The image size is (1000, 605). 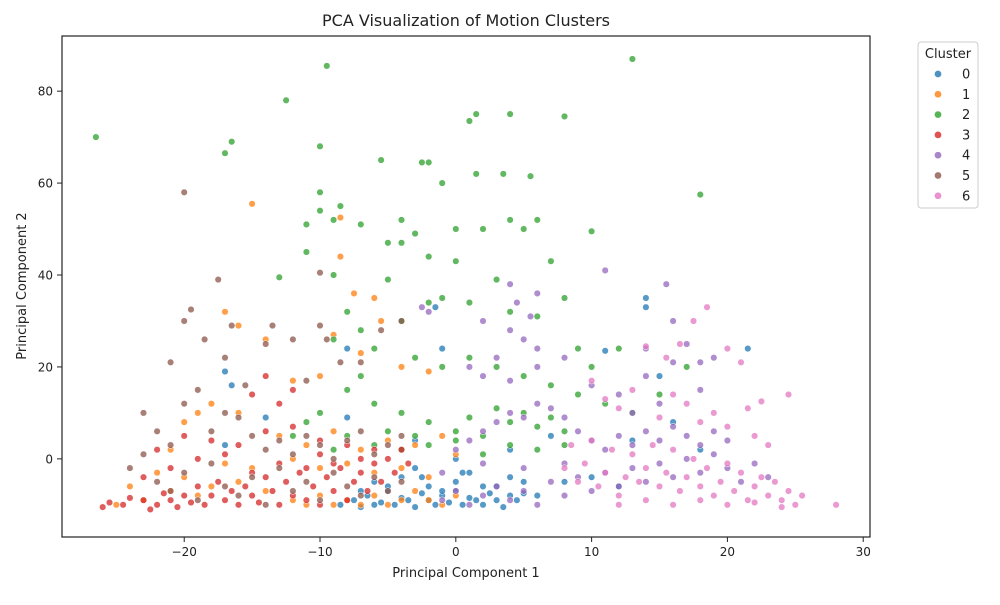 What do you see at coordinates (50, 275) in the screenshot?
I see `y-axis-ticks: 0 20 40 60 80` at bounding box center [50, 275].